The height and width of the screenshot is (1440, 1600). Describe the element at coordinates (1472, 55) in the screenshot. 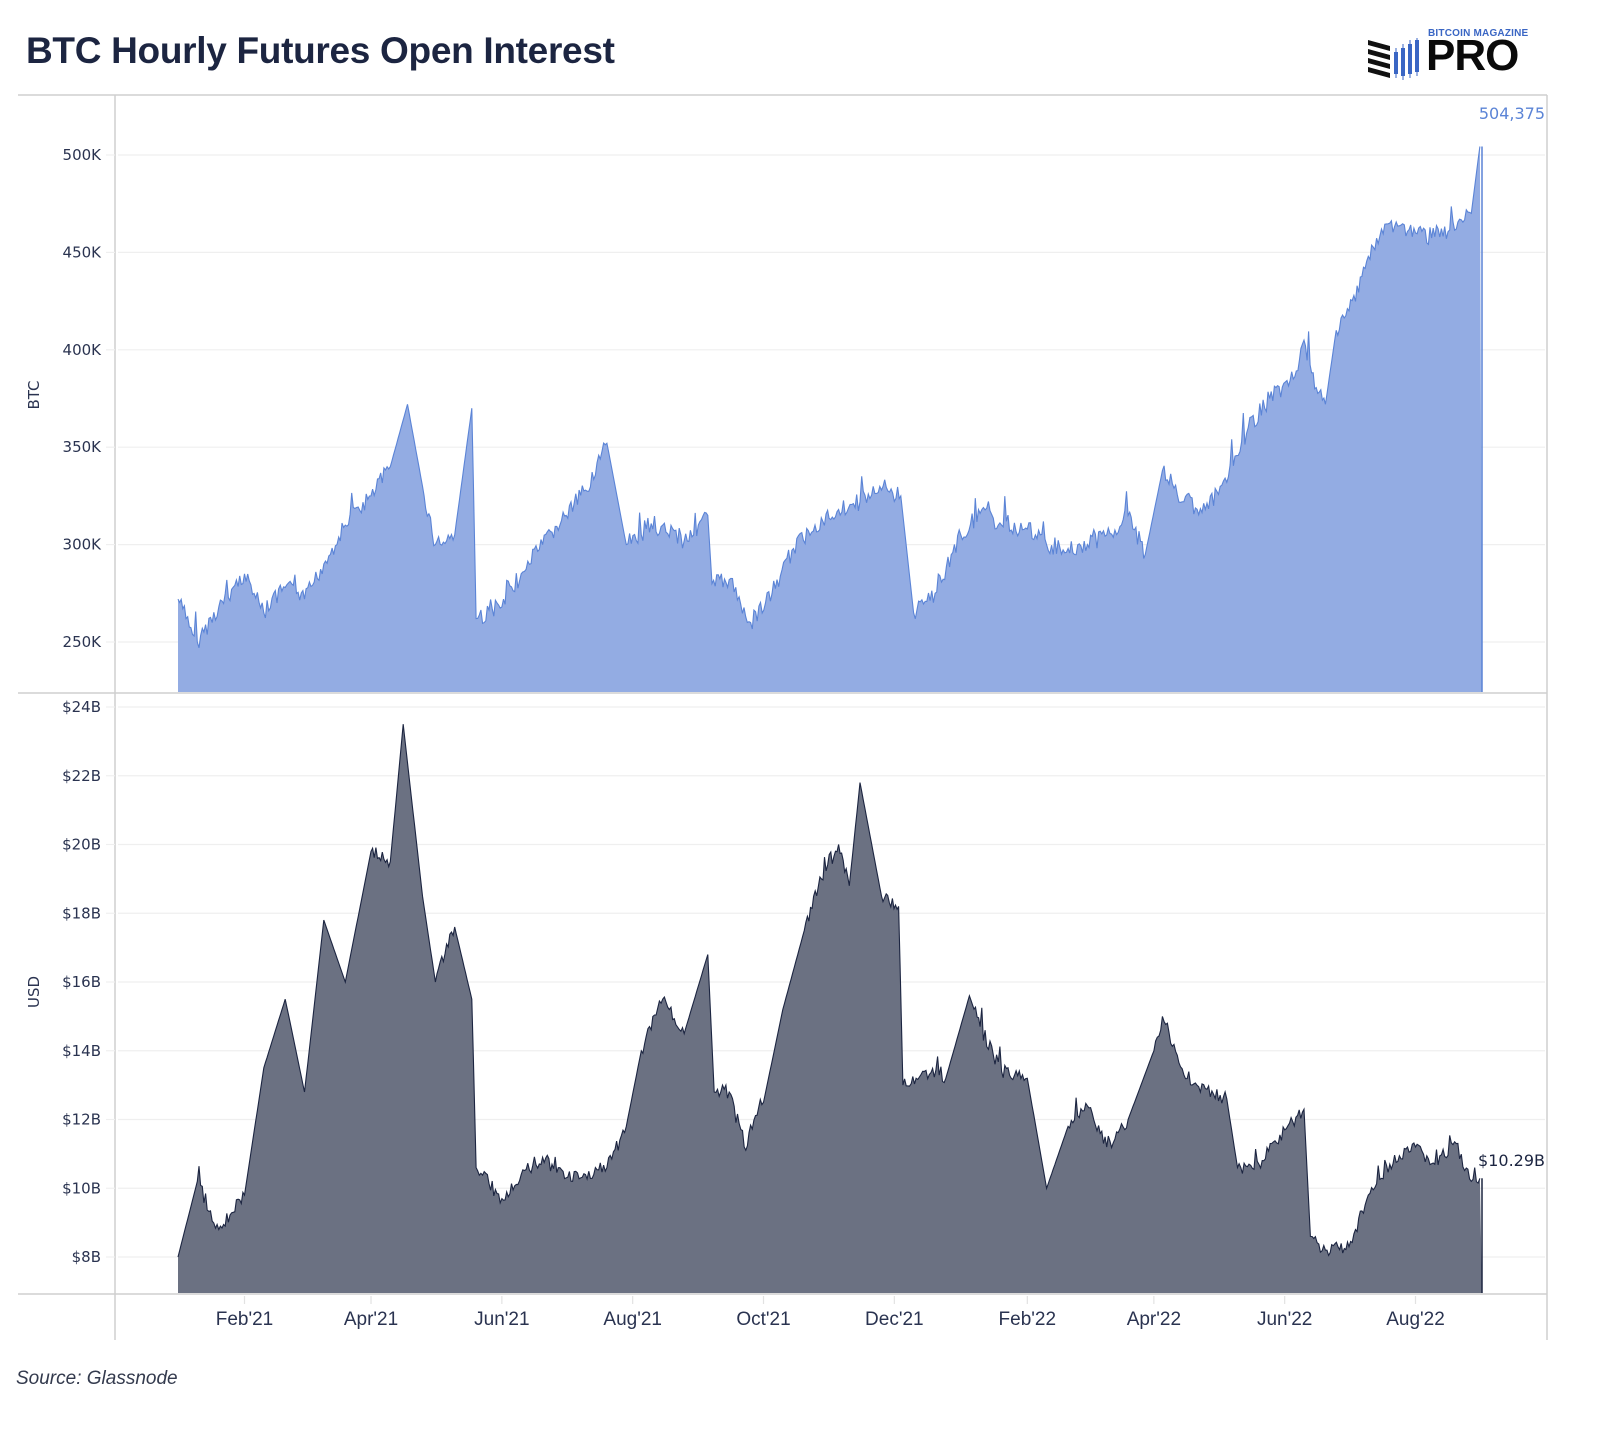

I see `logo-text-main: PRO` at that location.